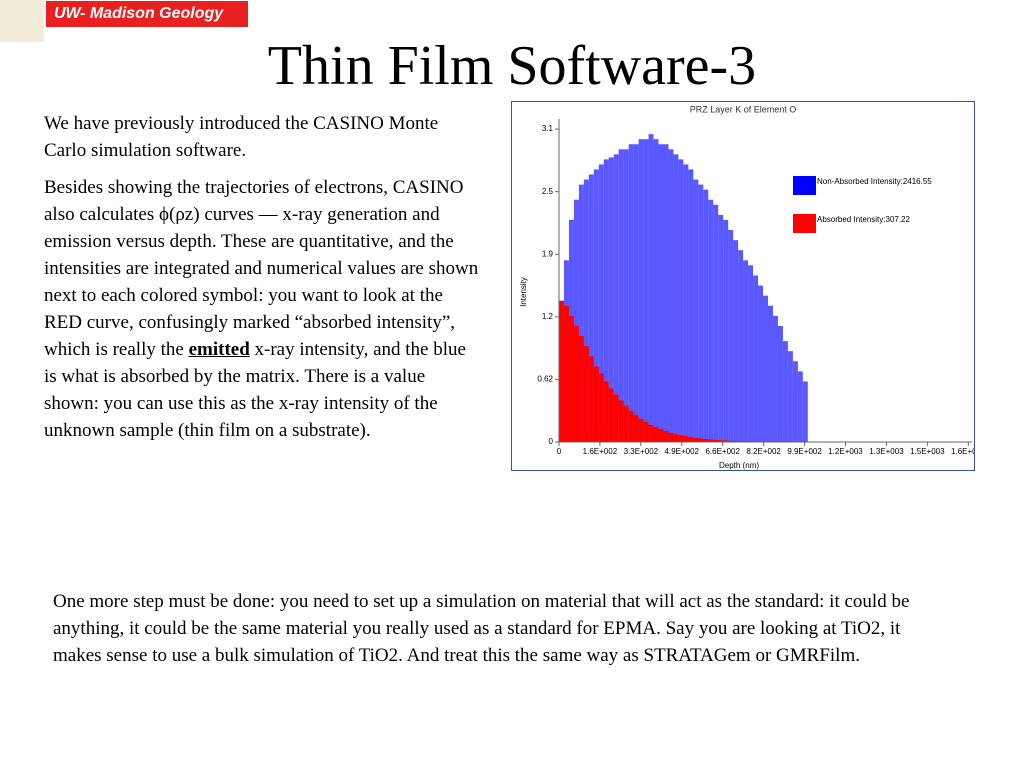 This screenshot has height=768, width=1024. What do you see at coordinates (147, 24) in the screenshot?
I see `logo: UW- Madison Geology 777` at bounding box center [147, 24].